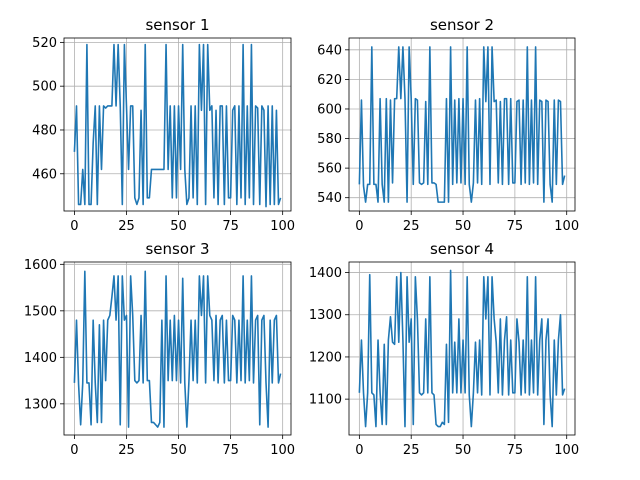 The height and width of the screenshot is (480, 640). Describe the element at coordinates (329, 80) in the screenshot. I see `chart-2-y-tick-label-4: 620` at that location.